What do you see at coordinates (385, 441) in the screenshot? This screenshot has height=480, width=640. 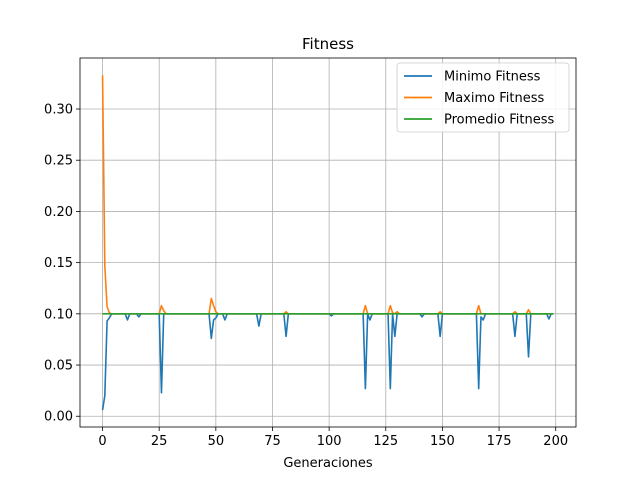 I see `x-tick-label: 125` at bounding box center [385, 441].